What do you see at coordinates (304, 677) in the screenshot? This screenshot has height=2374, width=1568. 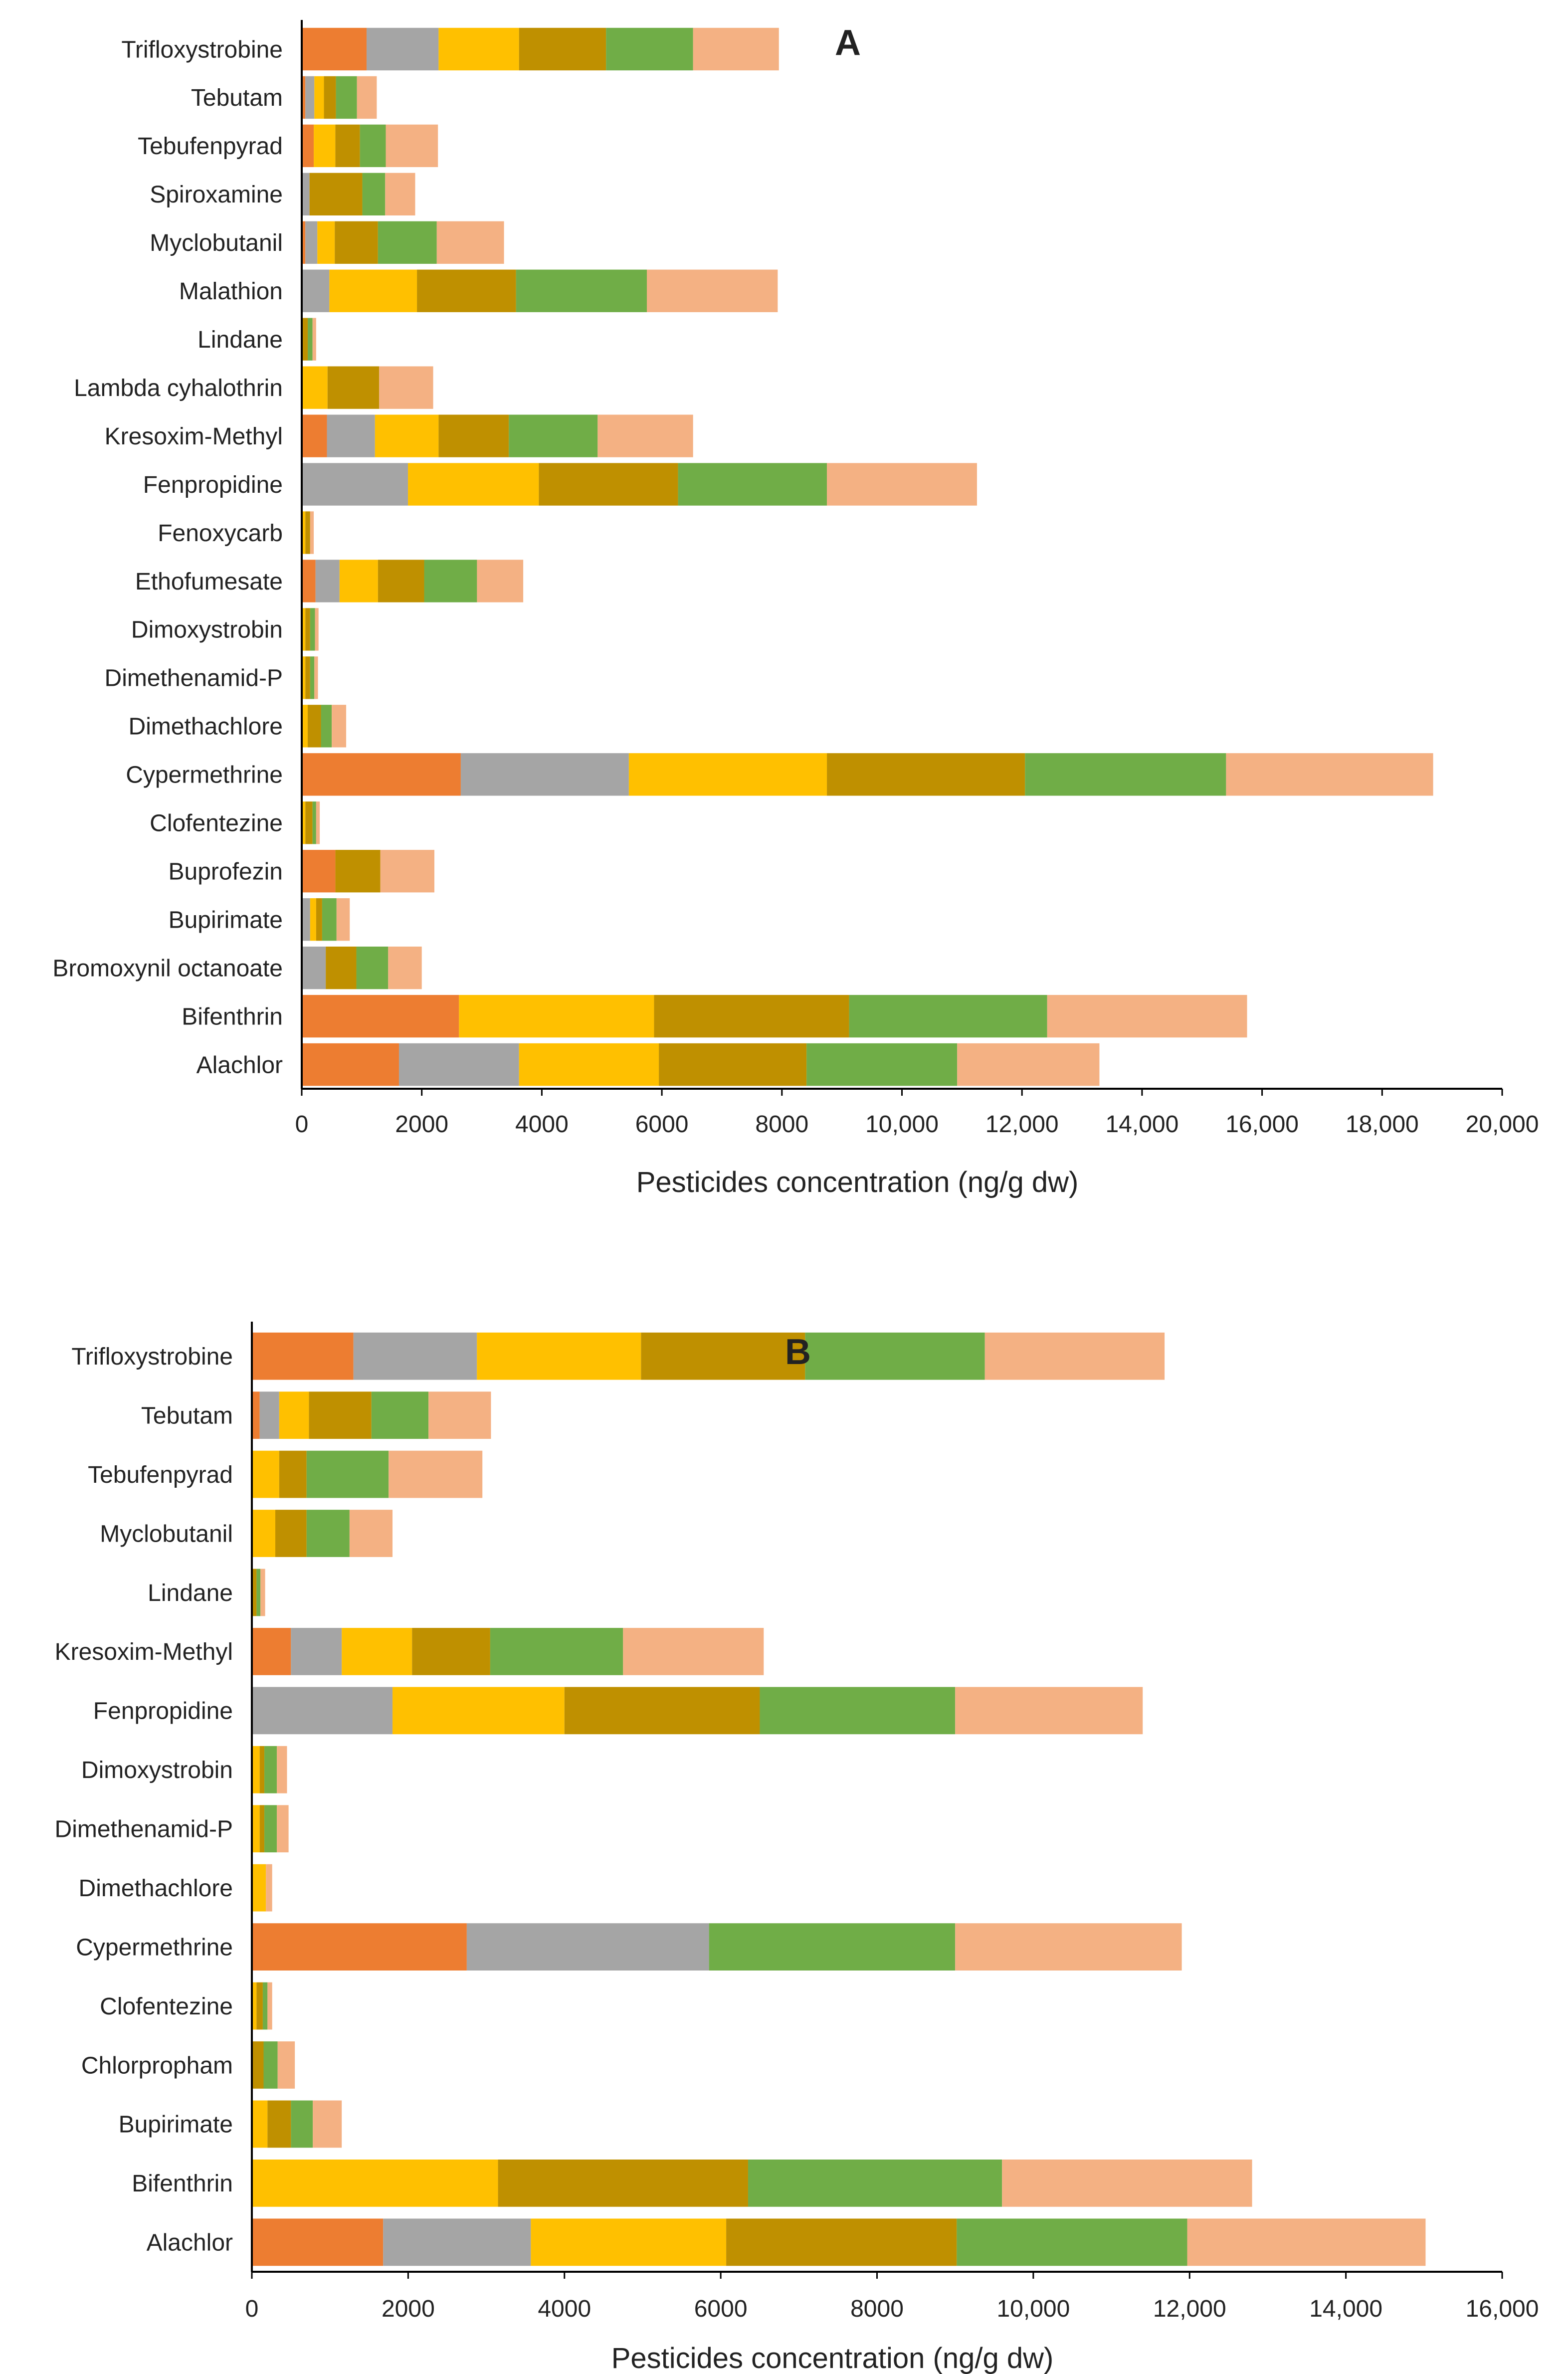 I see `bar-a-dimethenamid-p-s3` at bounding box center [304, 677].